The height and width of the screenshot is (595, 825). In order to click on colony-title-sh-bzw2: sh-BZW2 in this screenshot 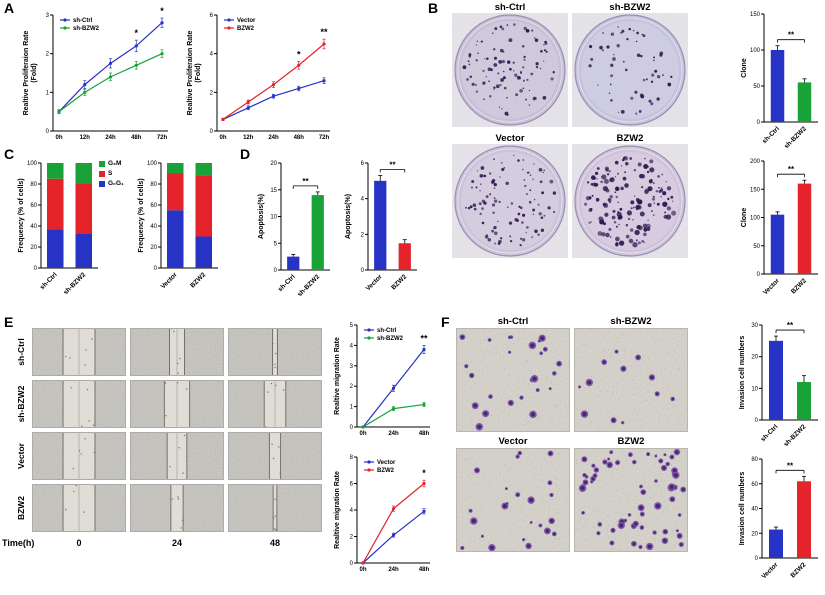, I will do `click(630, 7)`.